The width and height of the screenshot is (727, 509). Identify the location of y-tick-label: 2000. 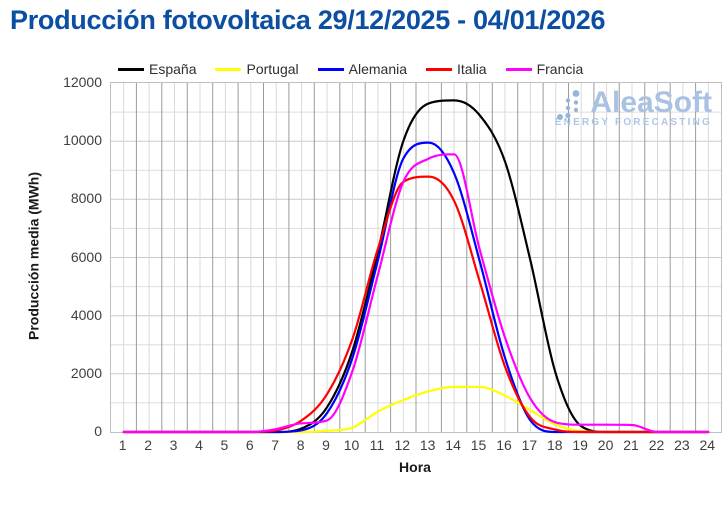
(86, 372).